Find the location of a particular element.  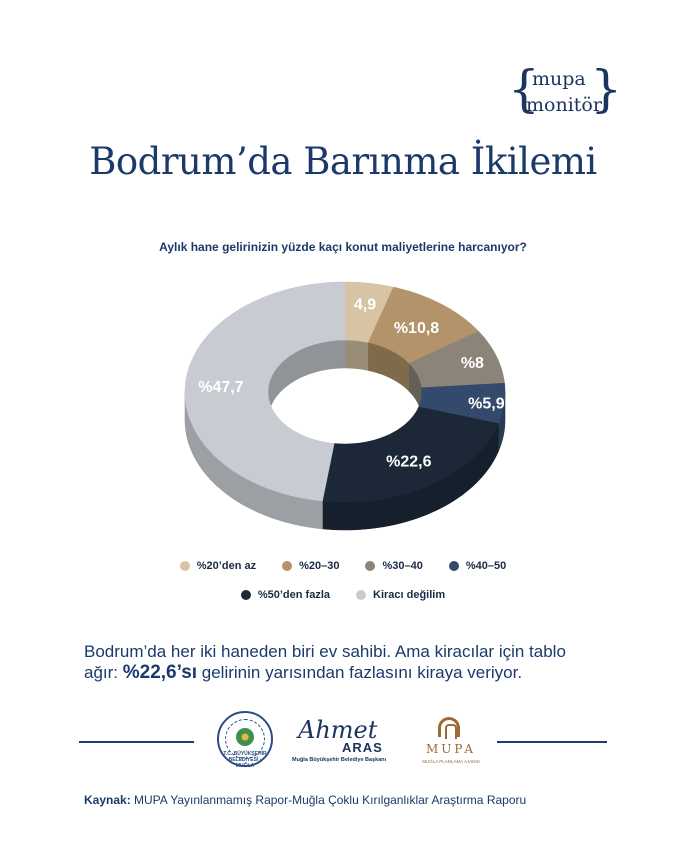

flower-emblem-icon is located at coordinates (245, 737).